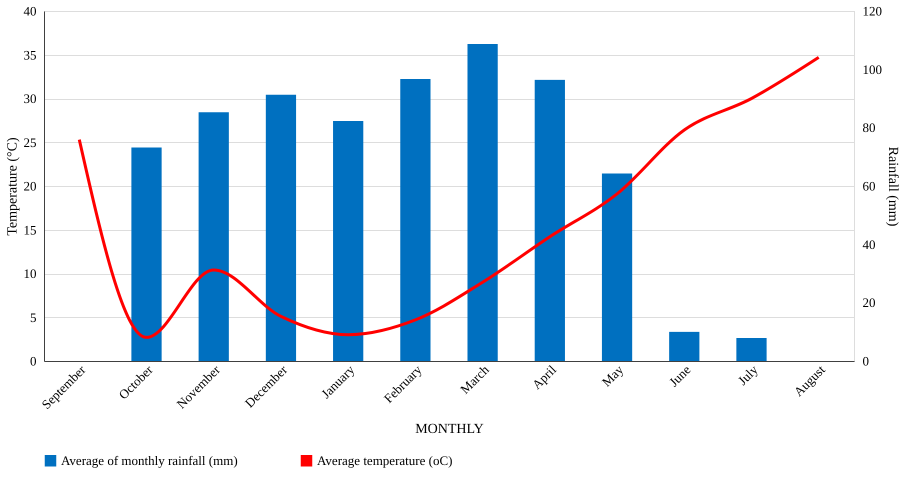  Describe the element at coordinates (869, 186) in the screenshot. I see `y2-tick-label: 60` at that location.